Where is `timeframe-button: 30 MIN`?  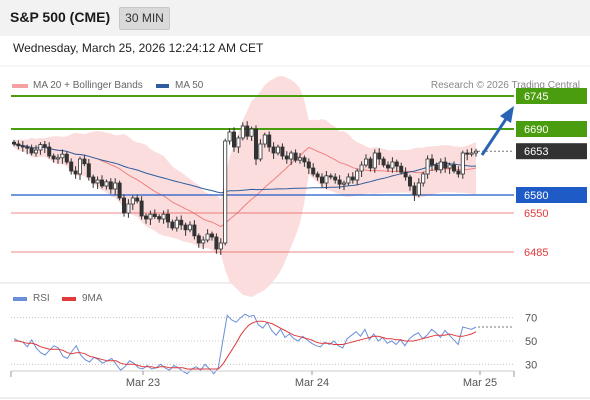 timeframe-button: 30 MIN is located at coordinates (144, 18).